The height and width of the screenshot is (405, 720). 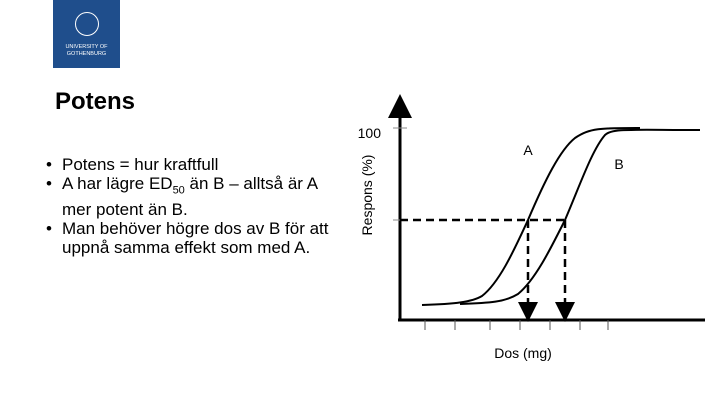 I want to click on curve-a, so click(x=531, y=216).